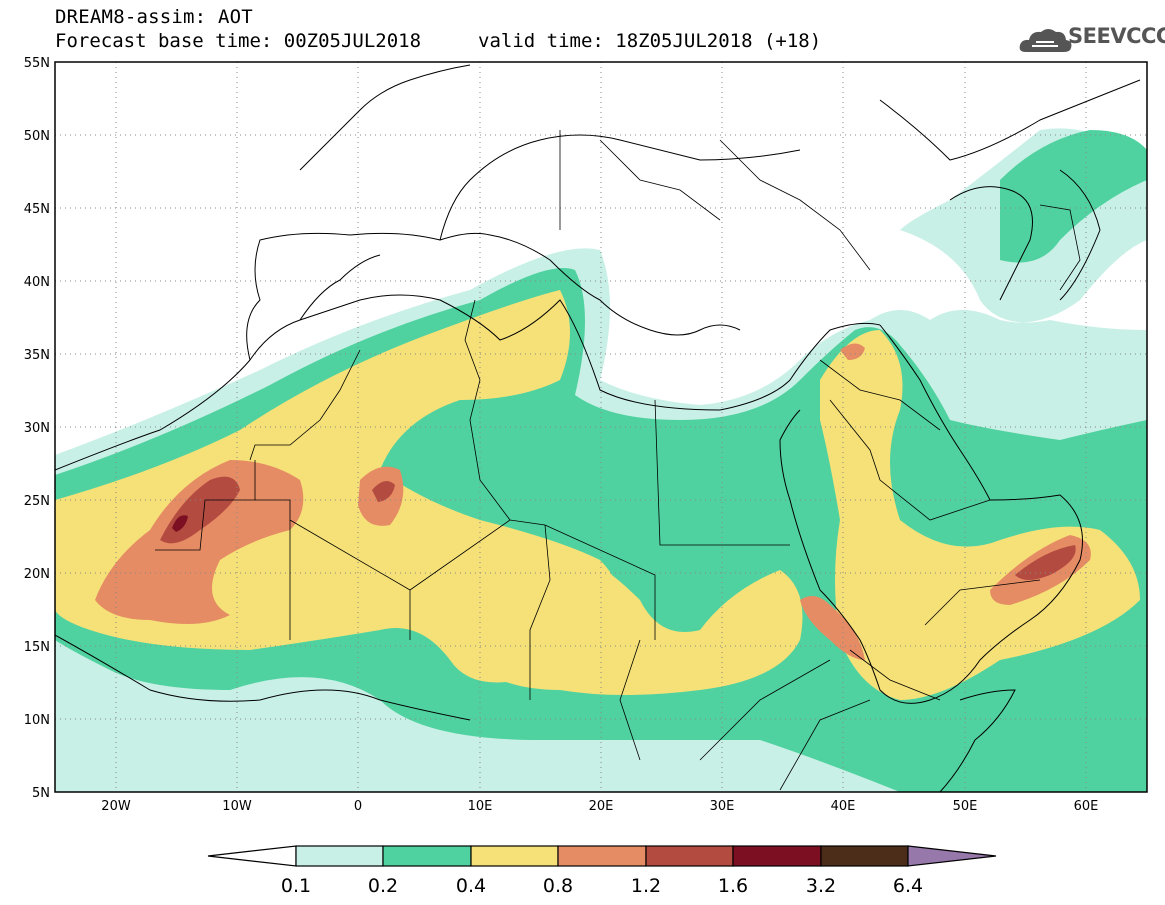  I want to click on aot-contour-0.2-caspian, so click(1073, 196).